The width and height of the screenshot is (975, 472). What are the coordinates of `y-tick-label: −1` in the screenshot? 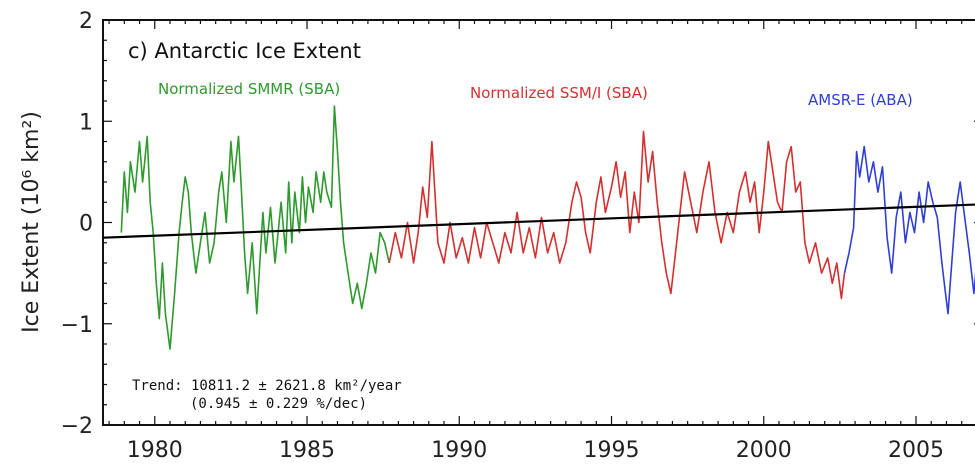 It's located at (77, 325).